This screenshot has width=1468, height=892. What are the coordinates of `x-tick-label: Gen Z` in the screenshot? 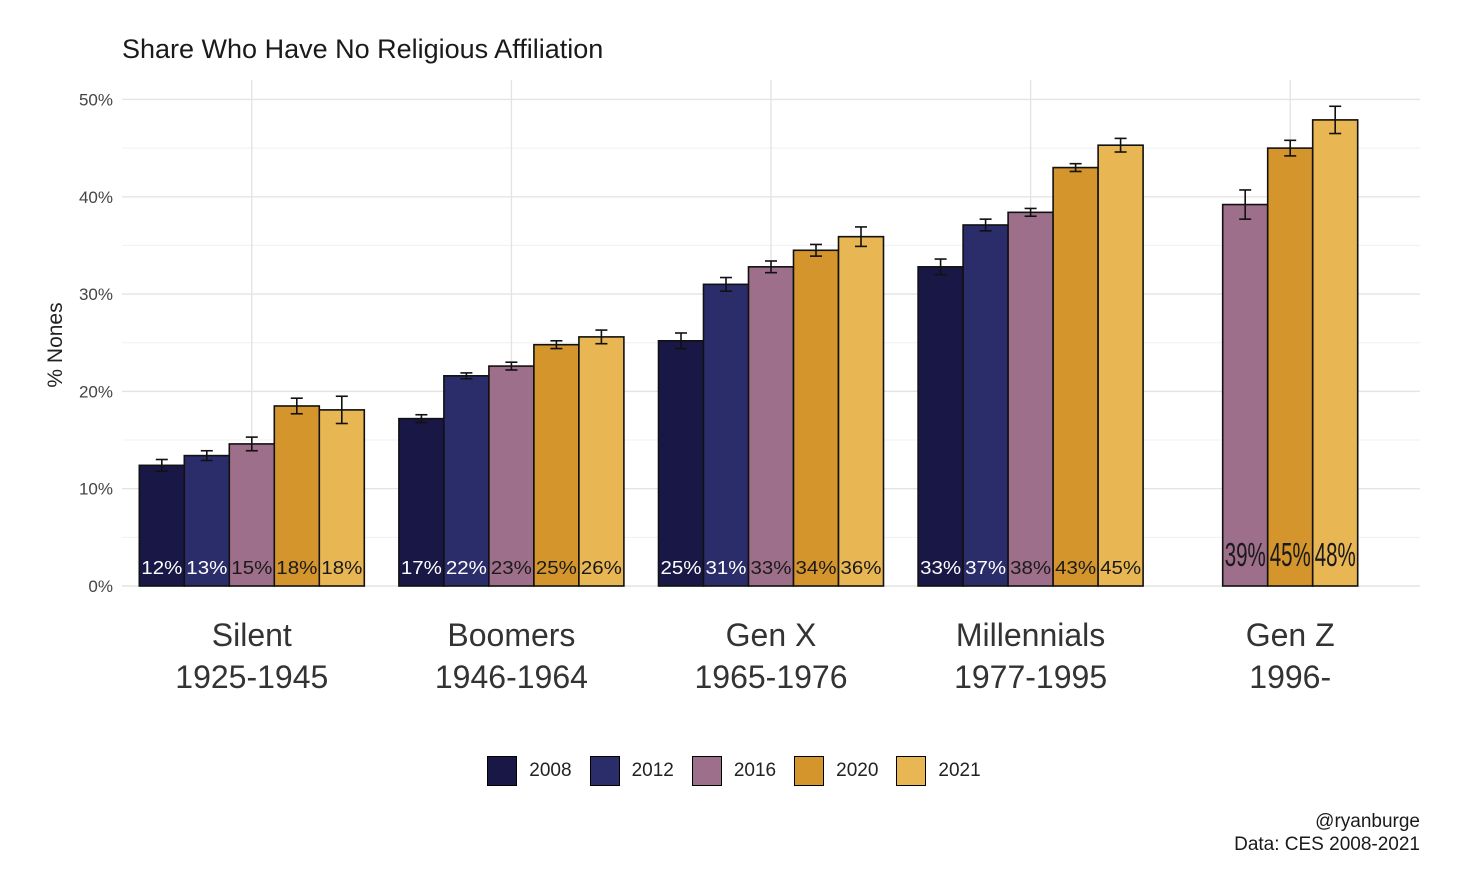 It's located at (1290, 635).